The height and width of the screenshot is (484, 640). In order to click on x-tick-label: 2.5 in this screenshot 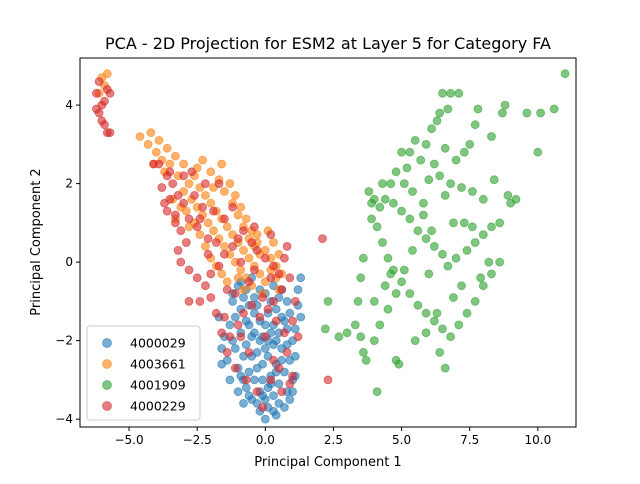, I will do `click(333, 440)`.